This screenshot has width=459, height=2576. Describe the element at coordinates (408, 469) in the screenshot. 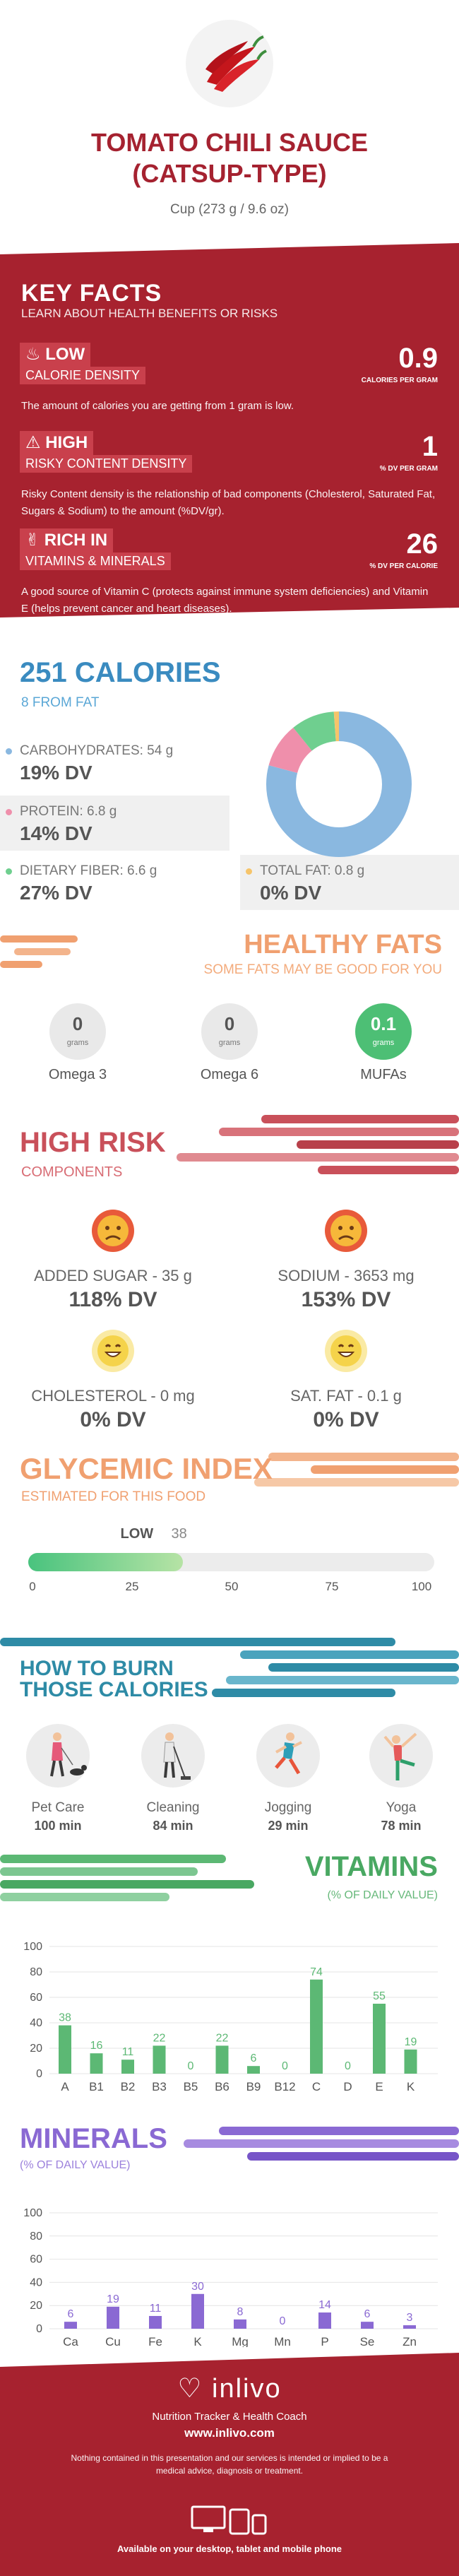

I see `fact-unit: % DV PER GRAM` at that location.